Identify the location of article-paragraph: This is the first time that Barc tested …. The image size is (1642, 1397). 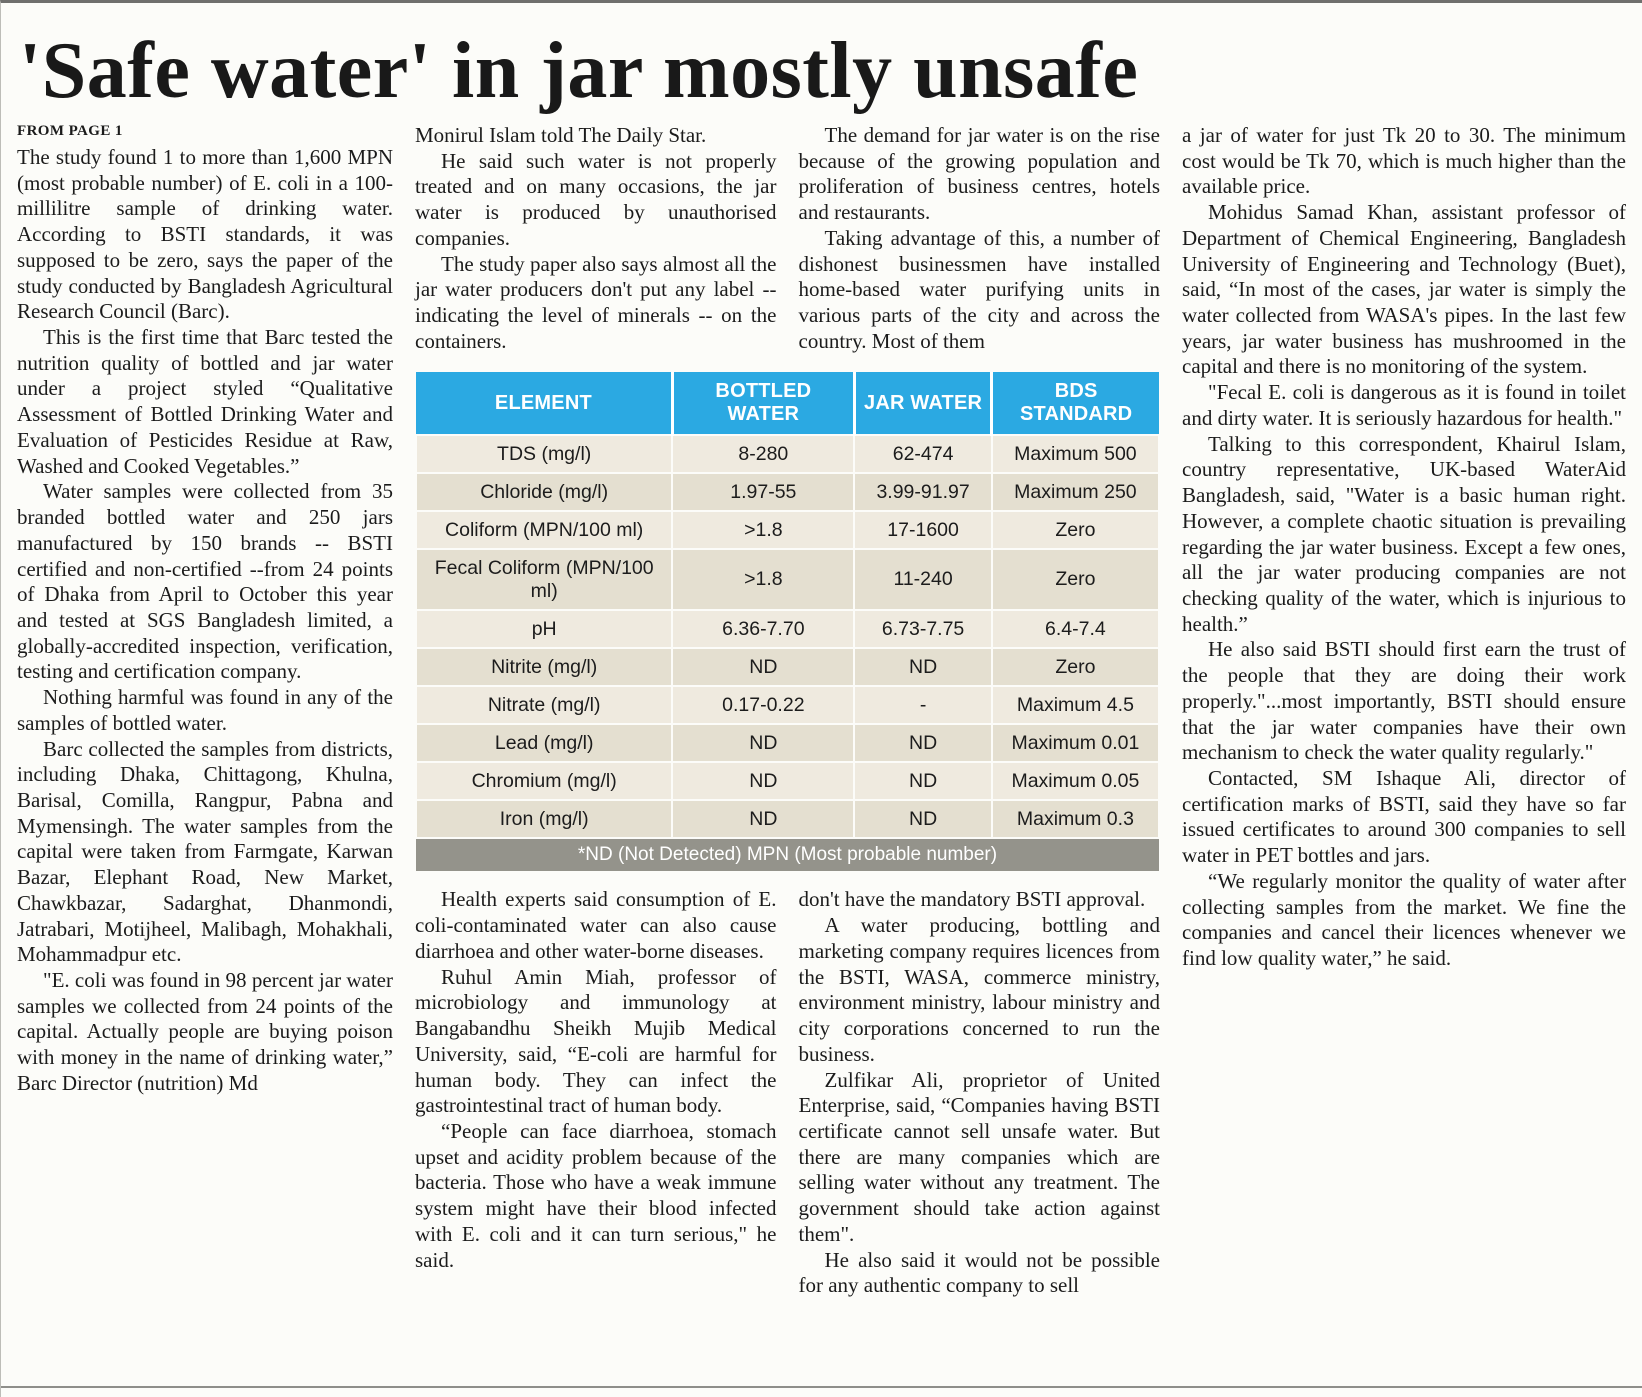
(205, 401).